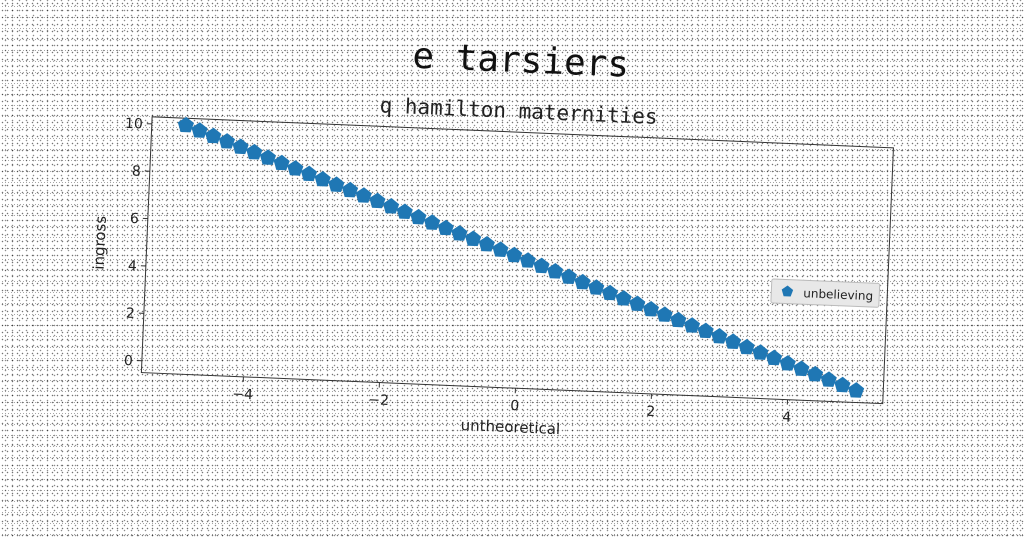 This screenshot has height=537, width=1024. Describe the element at coordinates (378, 400) in the screenshot. I see `x-tick-label: −2` at that location.